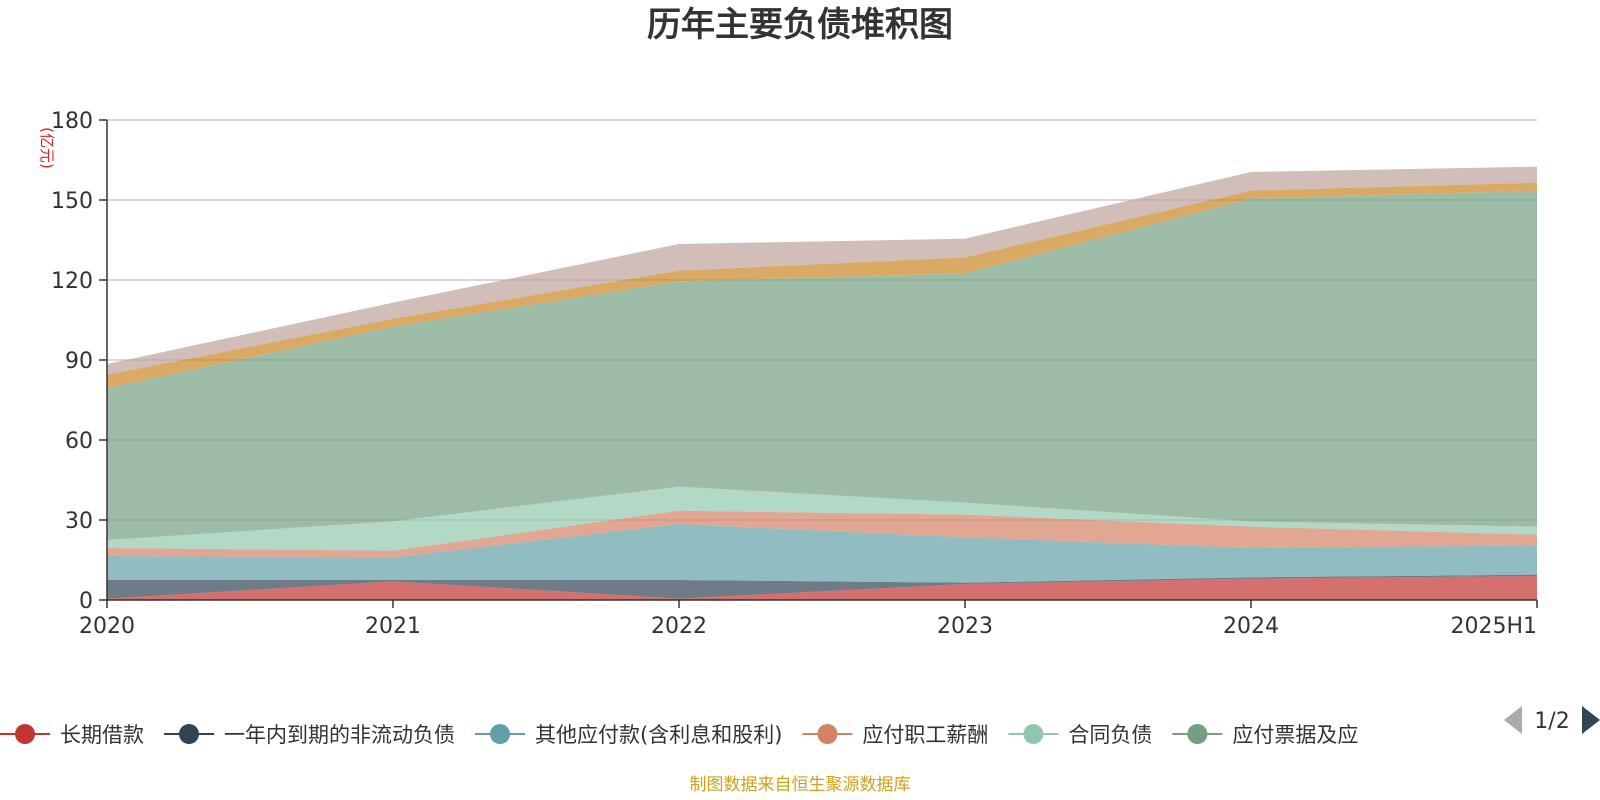 The width and height of the screenshot is (1600, 800). I want to click on legend-item: 应付职工薪酬, so click(895, 735).